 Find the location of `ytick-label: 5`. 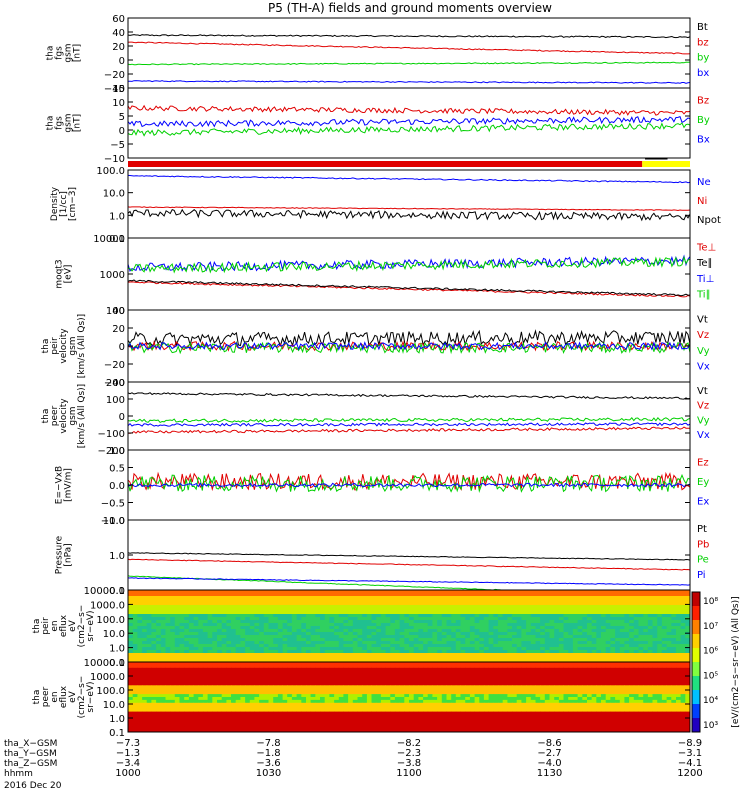

ytick-label: 5 is located at coordinates (122, 117).